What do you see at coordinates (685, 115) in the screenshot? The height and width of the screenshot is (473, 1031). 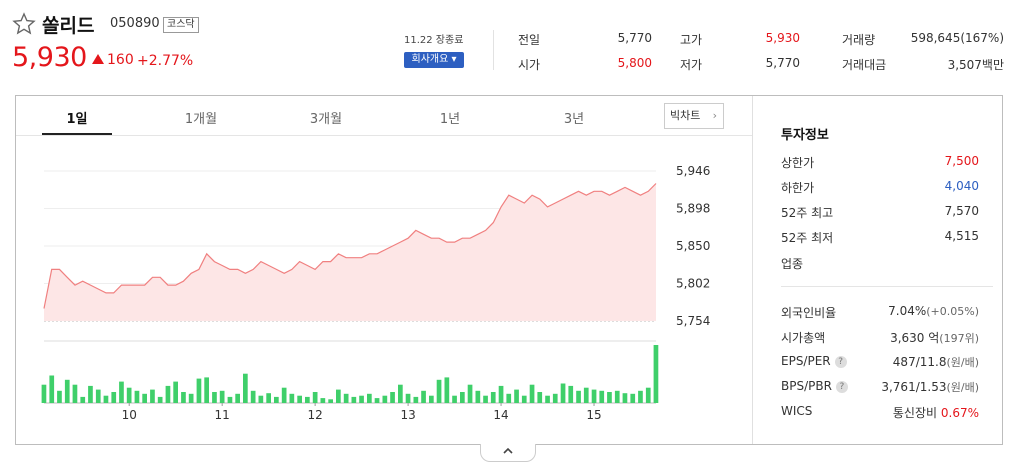 I see `bigchart-label: 빅차트` at bounding box center [685, 115].